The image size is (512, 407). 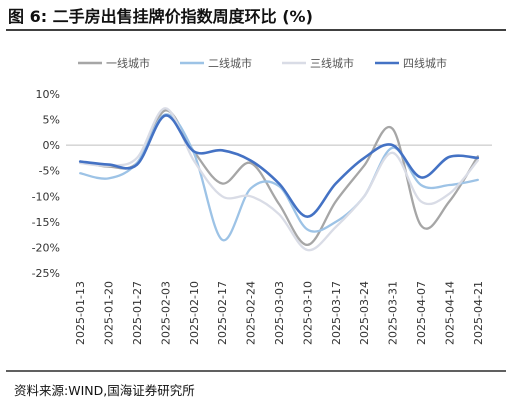 What do you see at coordinates (421, 313) in the screenshot?
I see `x-tick-label: 2025-04-07` at bounding box center [421, 313].